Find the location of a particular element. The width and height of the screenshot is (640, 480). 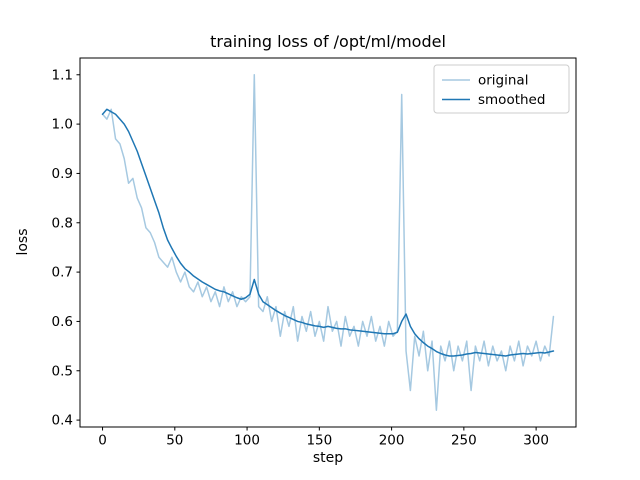

x-tick-label: 50 is located at coordinates (174, 441).